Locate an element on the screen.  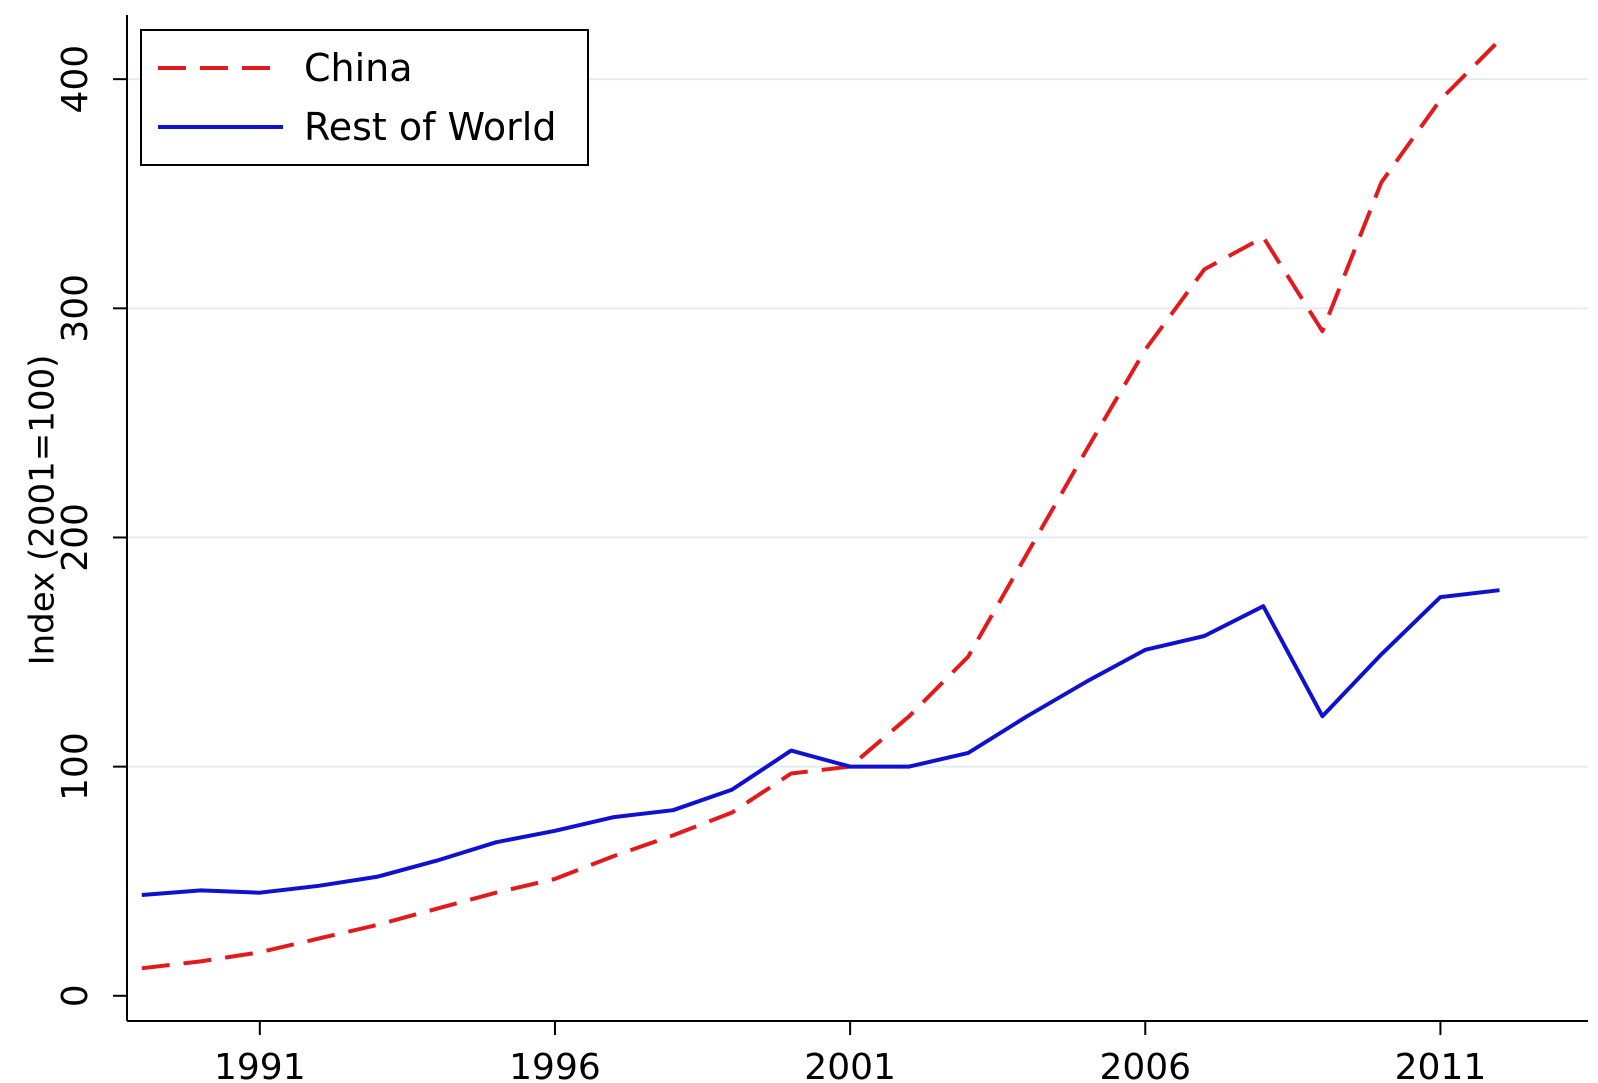
x-tick-label-2011: 2011 is located at coordinates (1441, 1065).